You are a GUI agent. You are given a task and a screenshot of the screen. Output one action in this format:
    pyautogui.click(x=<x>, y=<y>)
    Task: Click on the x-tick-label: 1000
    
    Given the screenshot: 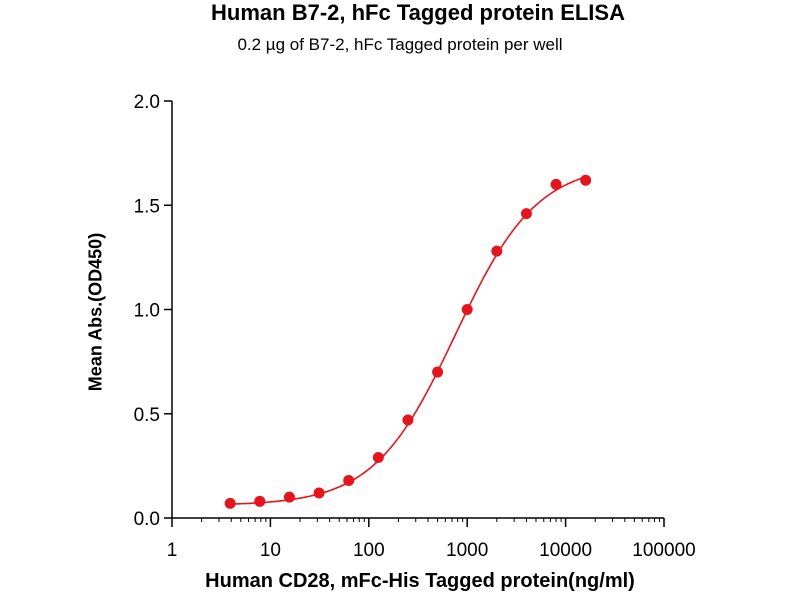 What is the action you would take?
    pyautogui.click(x=467, y=550)
    